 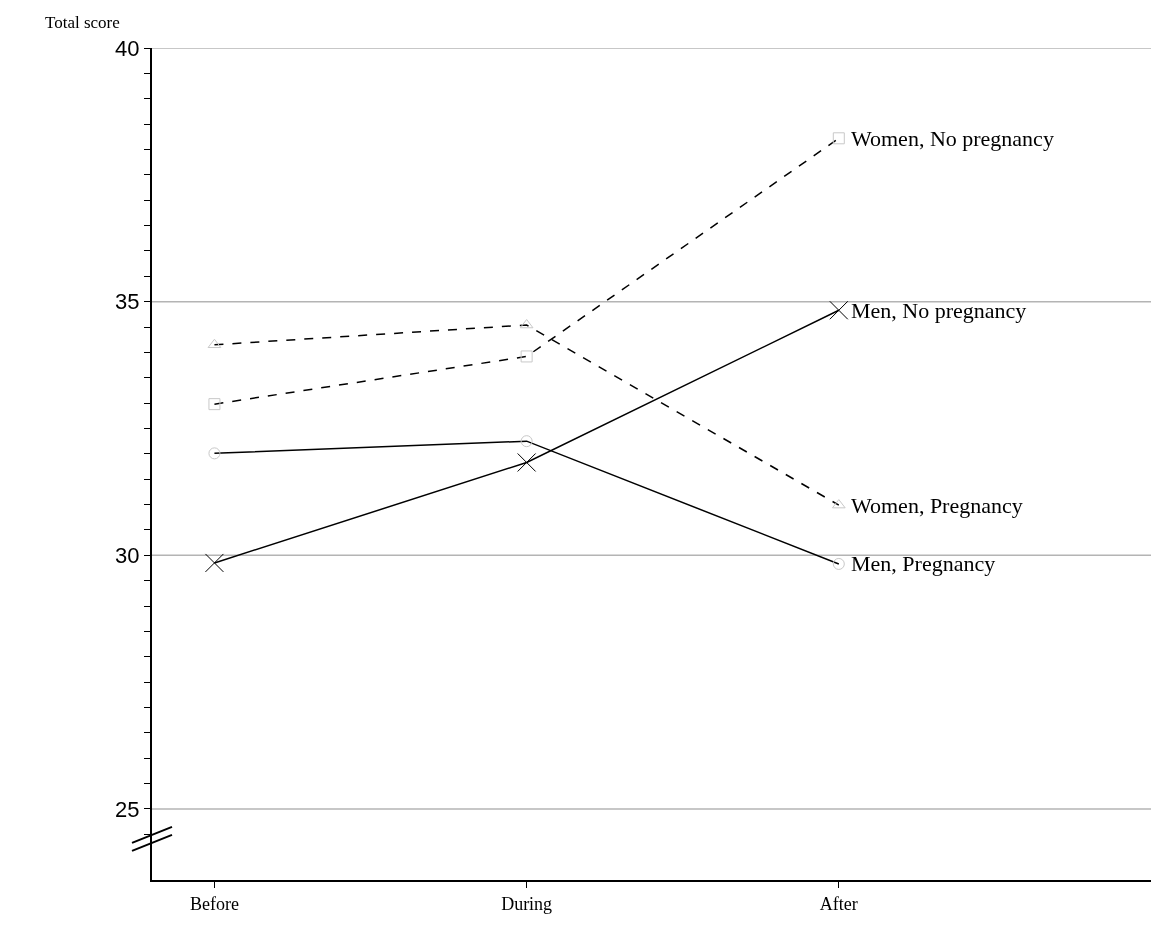 What do you see at coordinates (527, 903) in the screenshot?
I see `x-tick-label: During` at bounding box center [527, 903].